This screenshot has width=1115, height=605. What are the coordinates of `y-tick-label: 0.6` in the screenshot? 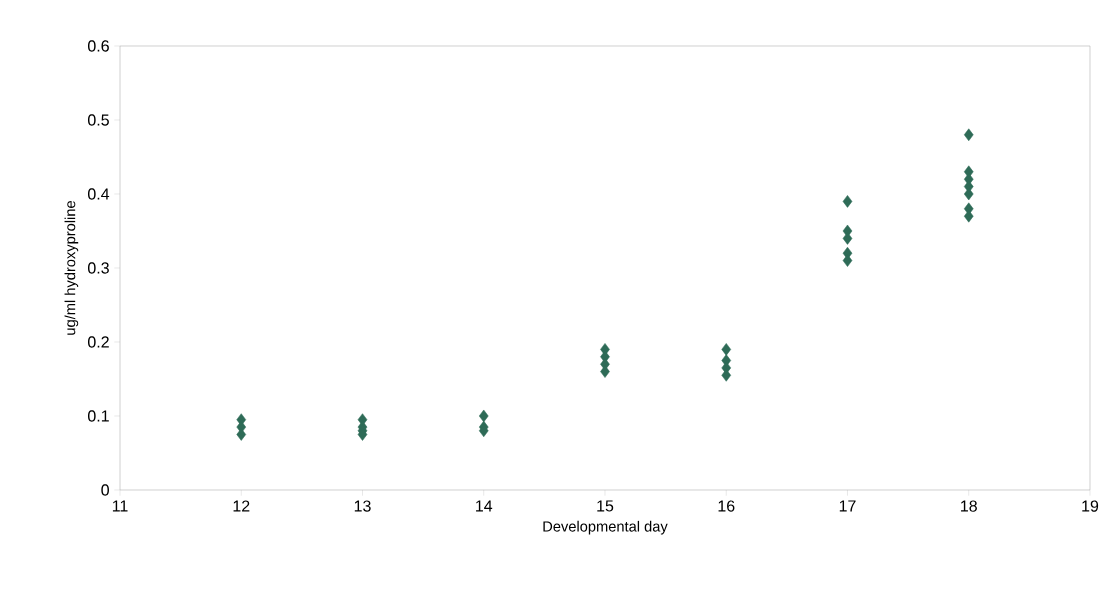 It's located at (98, 46).